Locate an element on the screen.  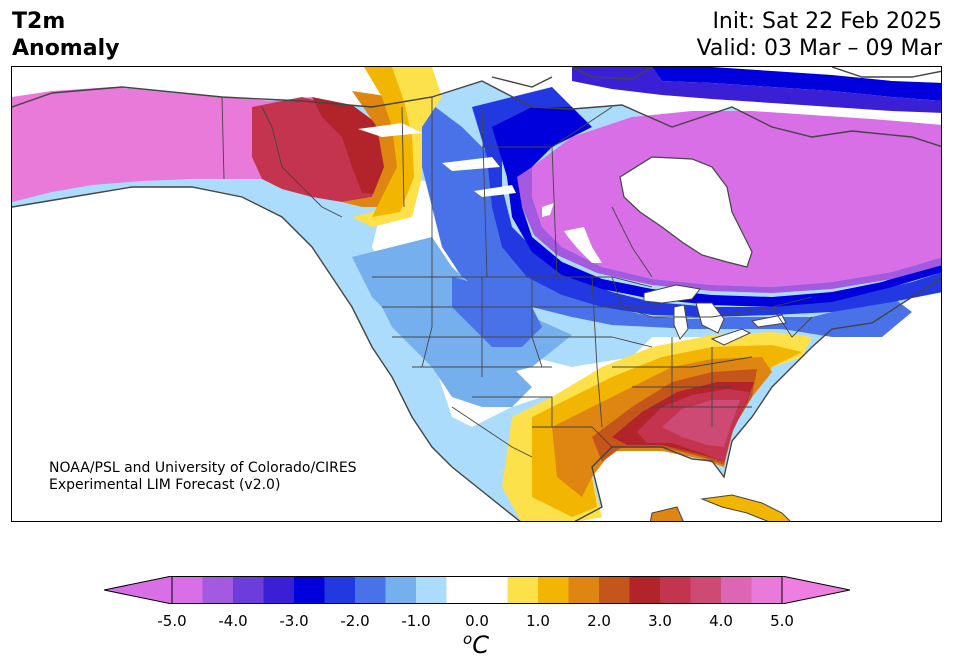
colorbar is located at coordinates (477, 590).